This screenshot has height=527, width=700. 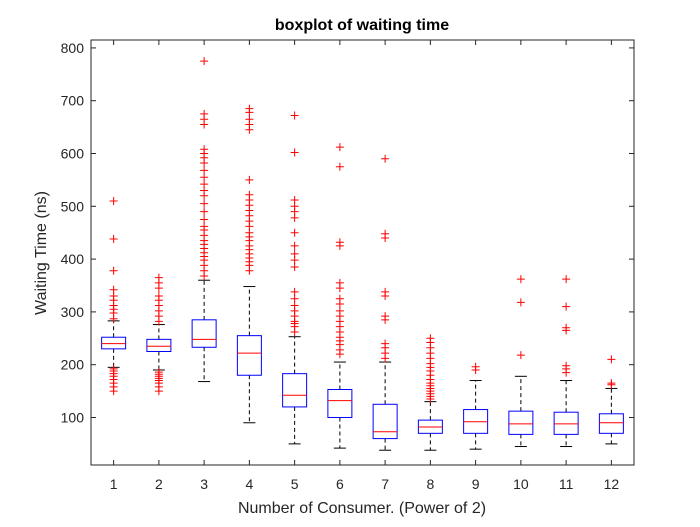 I want to click on x-tick-label: 6, so click(x=340, y=484).